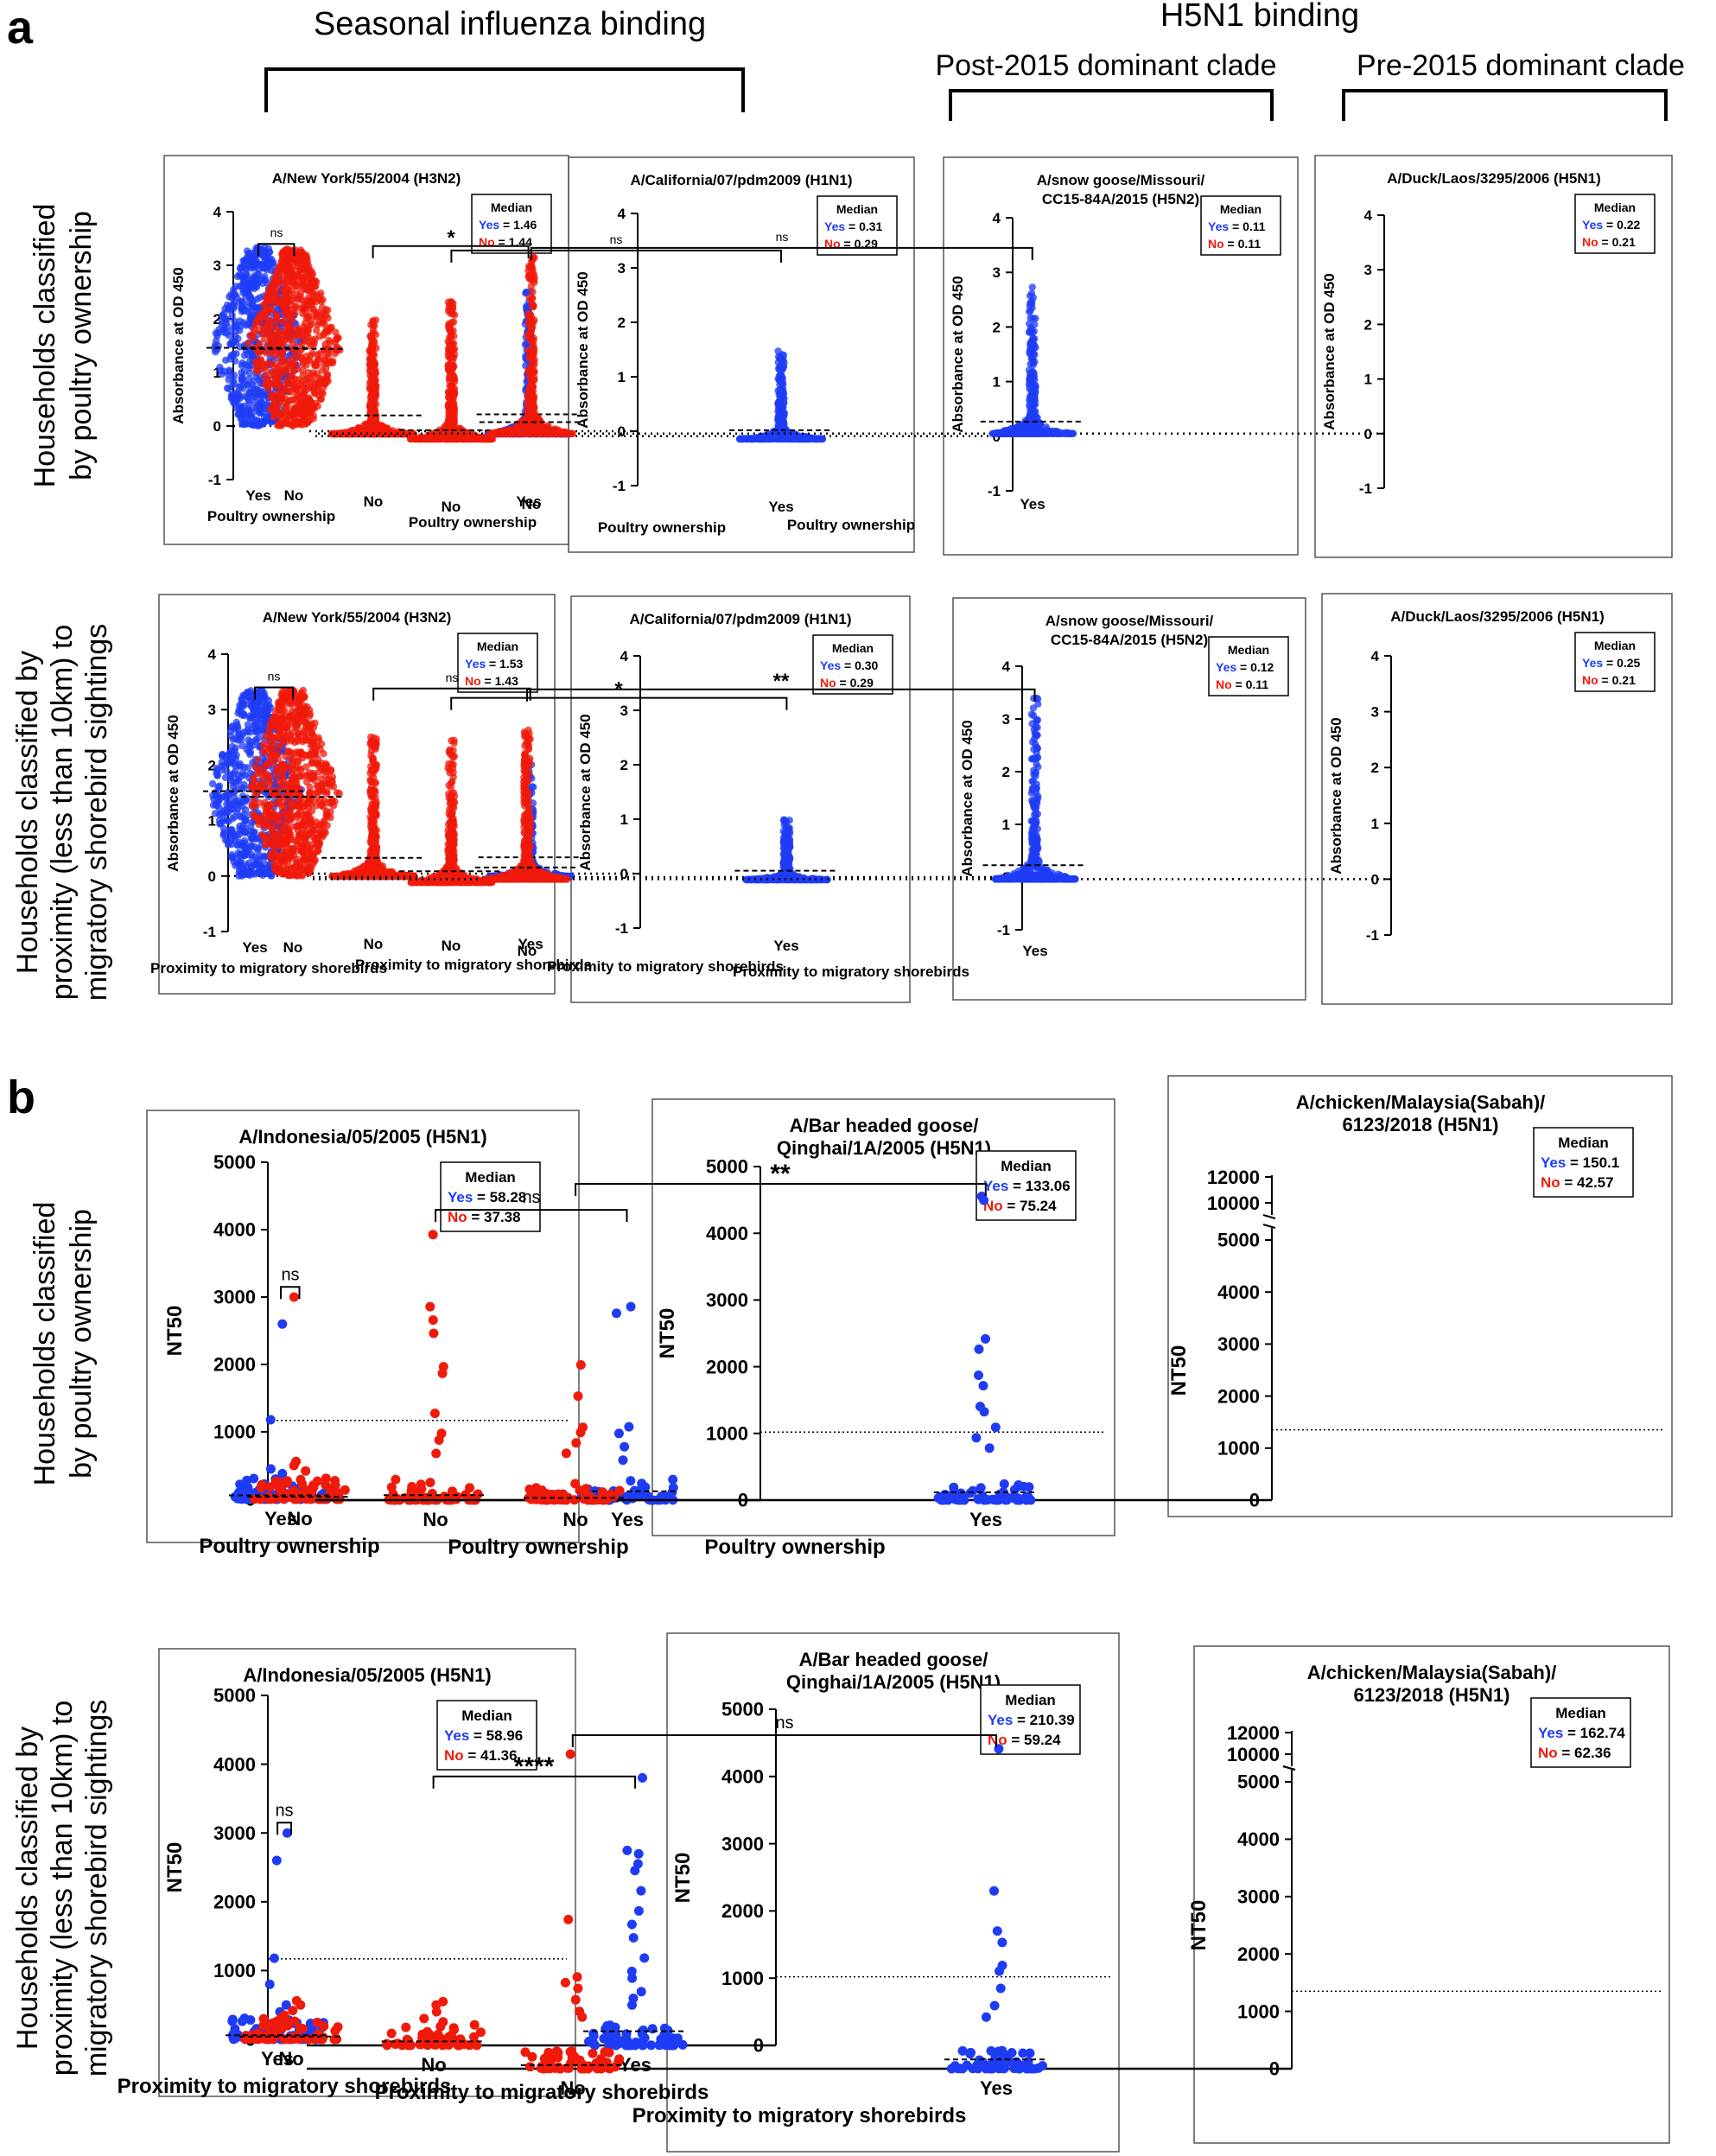 This screenshot has height=2156, width=1716. I want to click on y-tick-label: 0, so click(217, 426).